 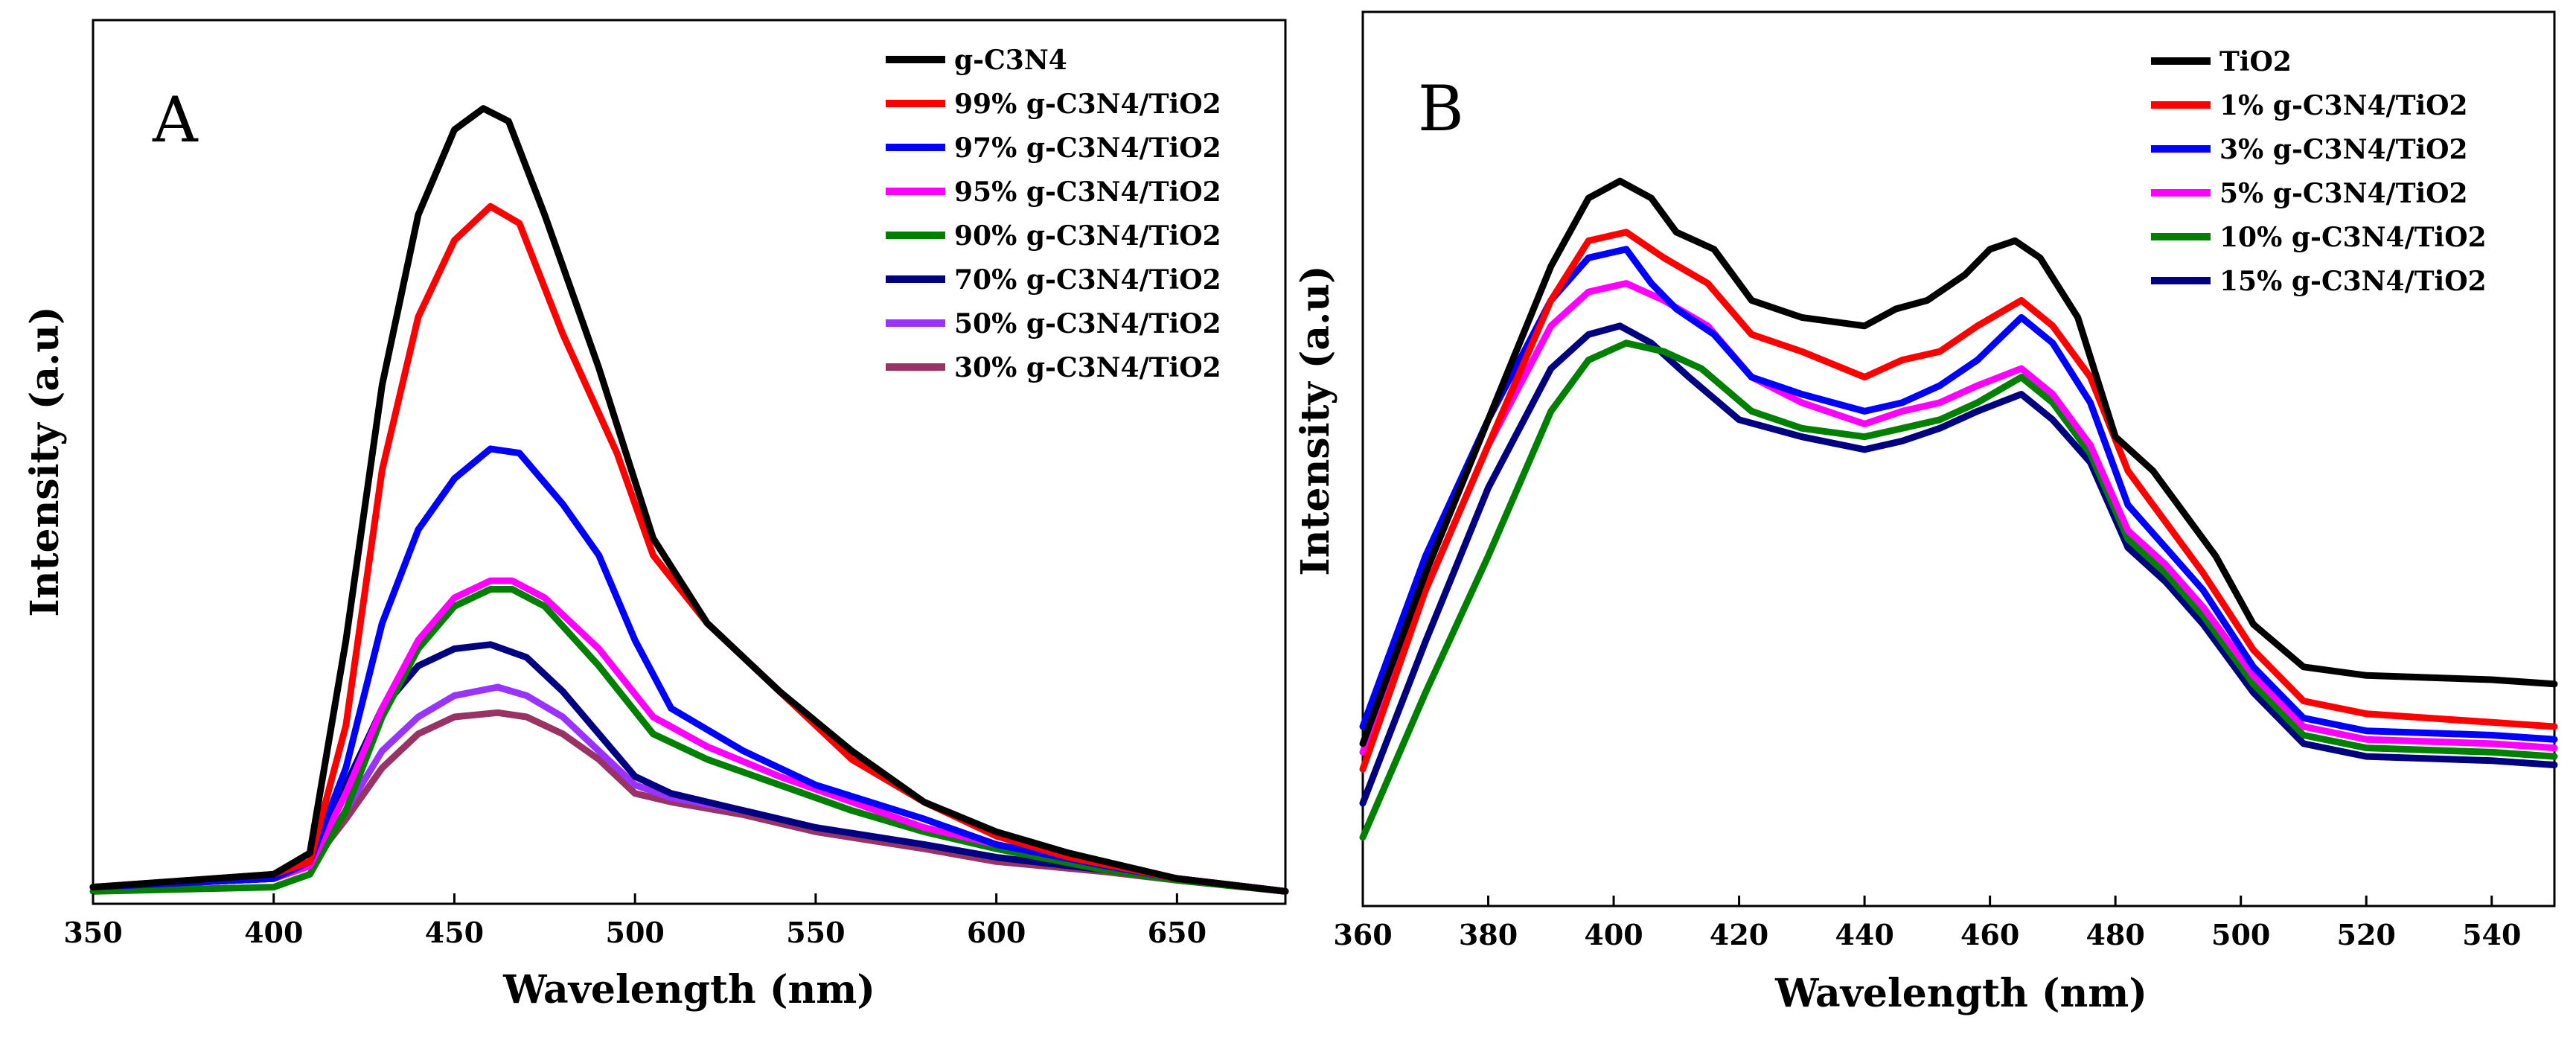 I want to click on panel-a-legend-label-7: 30% g-C3N4/TiO2, so click(x=1087, y=368).